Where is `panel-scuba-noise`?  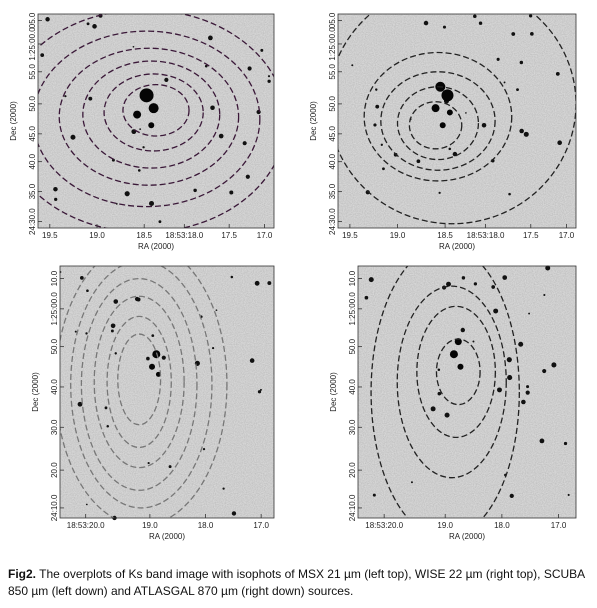
panel-scuba-noise is located at coordinates (167, 392).